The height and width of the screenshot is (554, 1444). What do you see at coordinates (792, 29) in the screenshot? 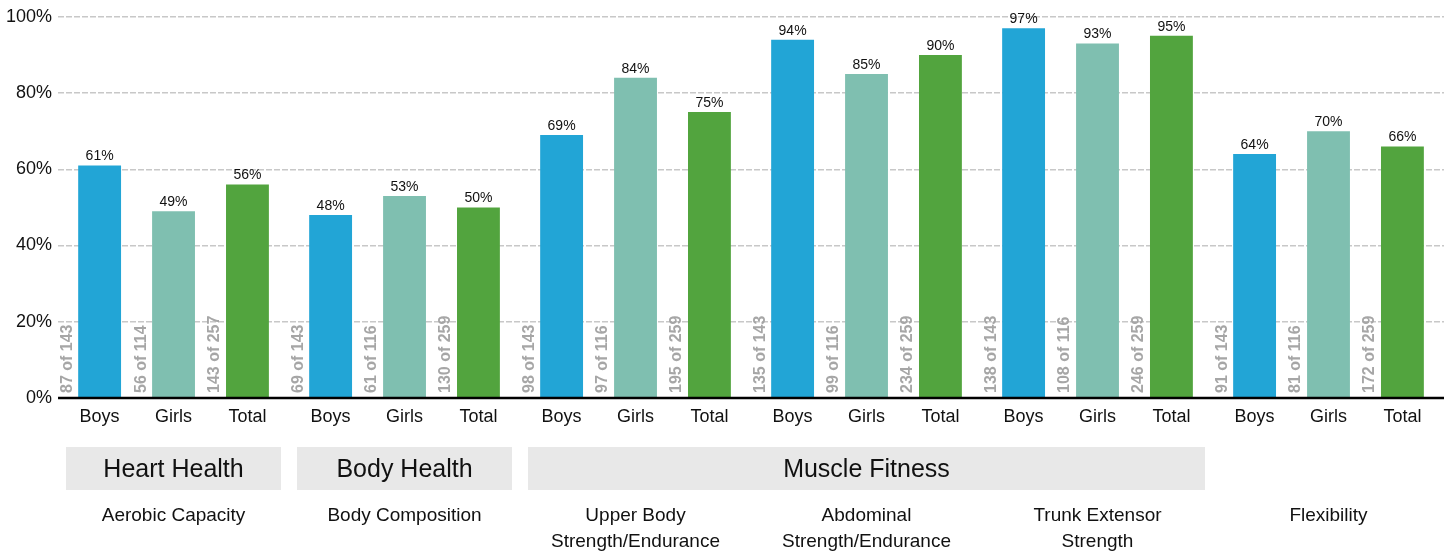
I see `data-label: 94%` at bounding box center [792, 29].